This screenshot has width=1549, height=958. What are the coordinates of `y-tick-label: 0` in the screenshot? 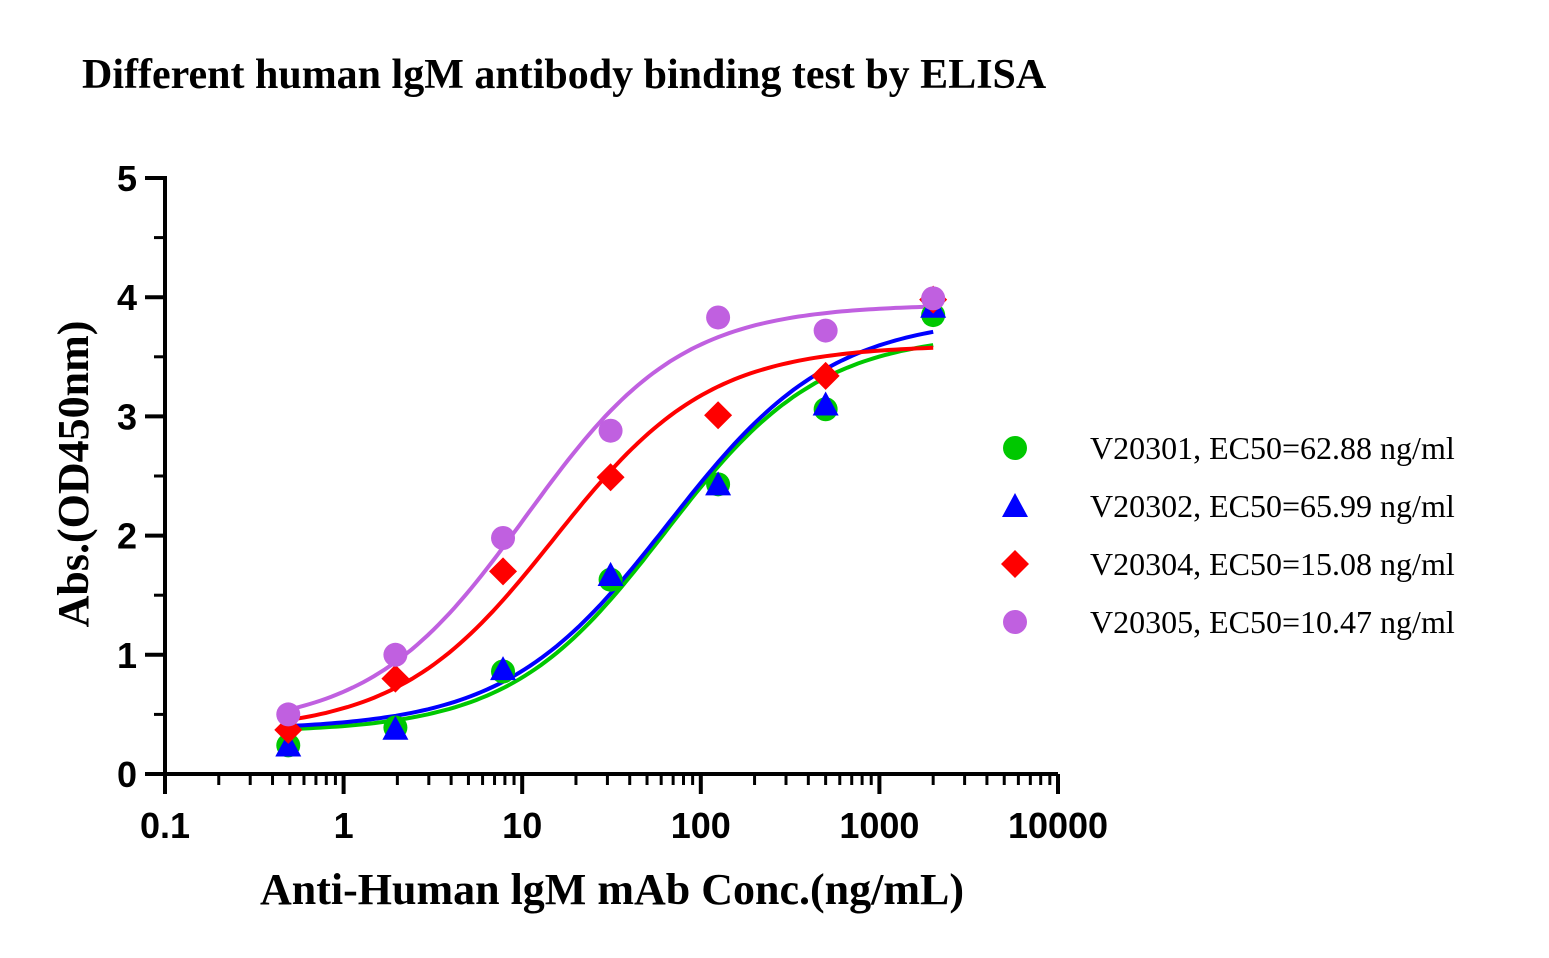 It's located at (127, 774).